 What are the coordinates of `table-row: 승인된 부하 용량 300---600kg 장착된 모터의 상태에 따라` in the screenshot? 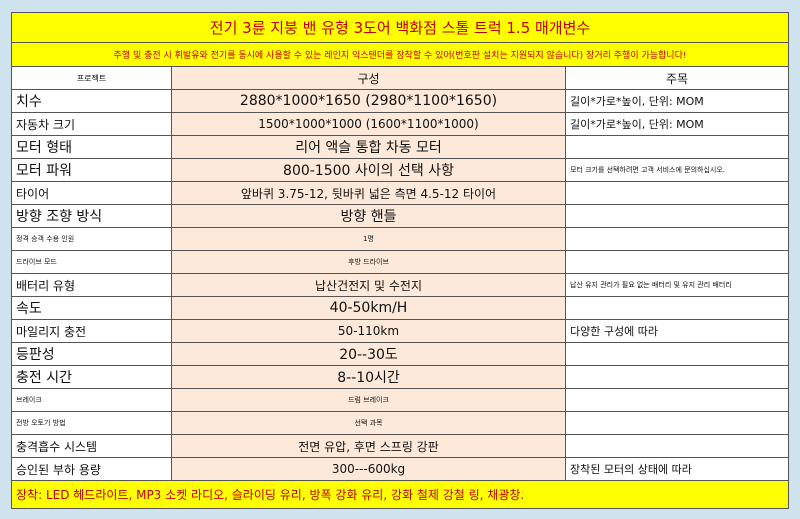 It's located at (400, 469).